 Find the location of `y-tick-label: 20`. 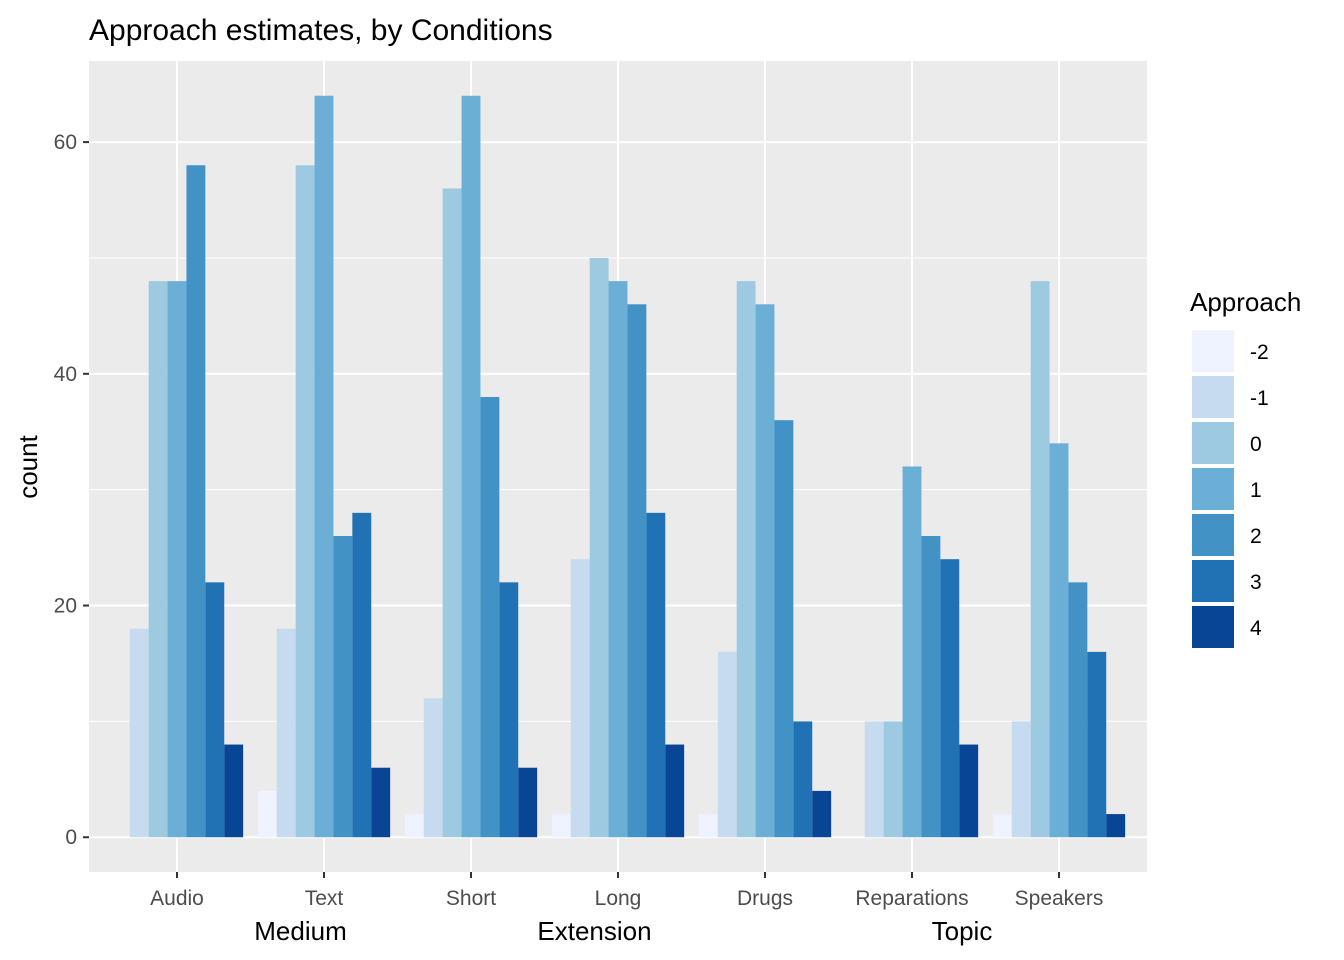

y-tick-label: 20 is located at coordinates (65, 606).